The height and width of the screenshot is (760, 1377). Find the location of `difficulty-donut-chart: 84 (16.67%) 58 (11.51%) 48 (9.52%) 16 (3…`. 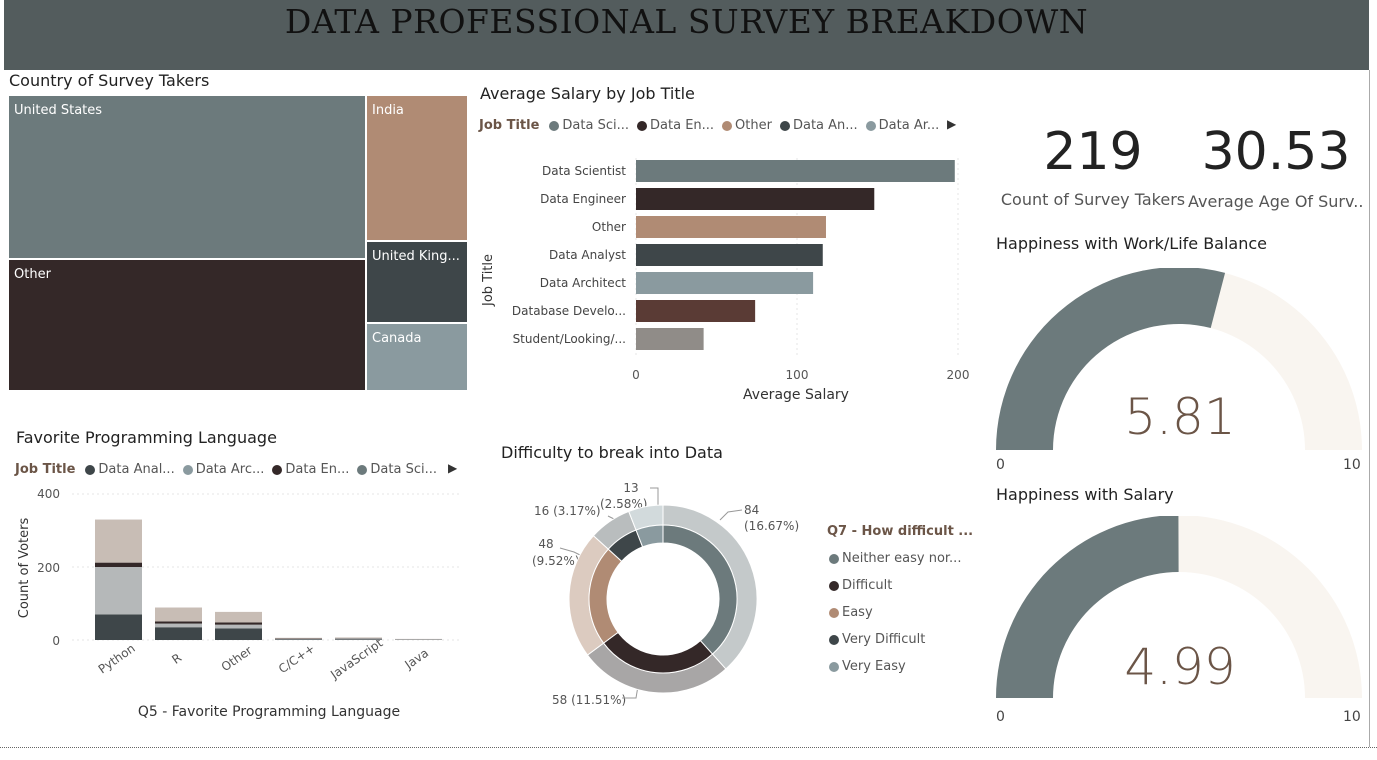

difficulty-donut-chart: 84 (16.67%) 58 (11.51%) 48 (9.52%) 16 (3… is located at coordinates (658, 596).